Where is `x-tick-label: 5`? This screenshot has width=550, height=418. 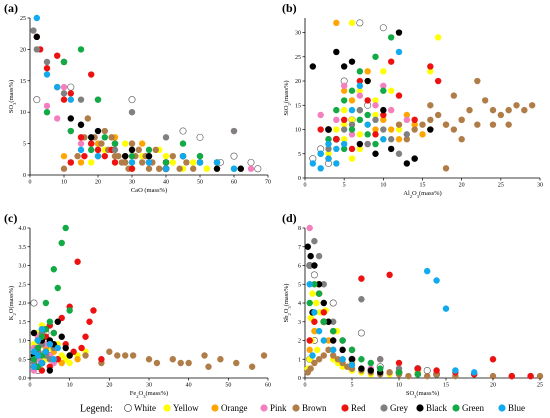 x-tick-label: 5 is located at coordinates (352, 386).